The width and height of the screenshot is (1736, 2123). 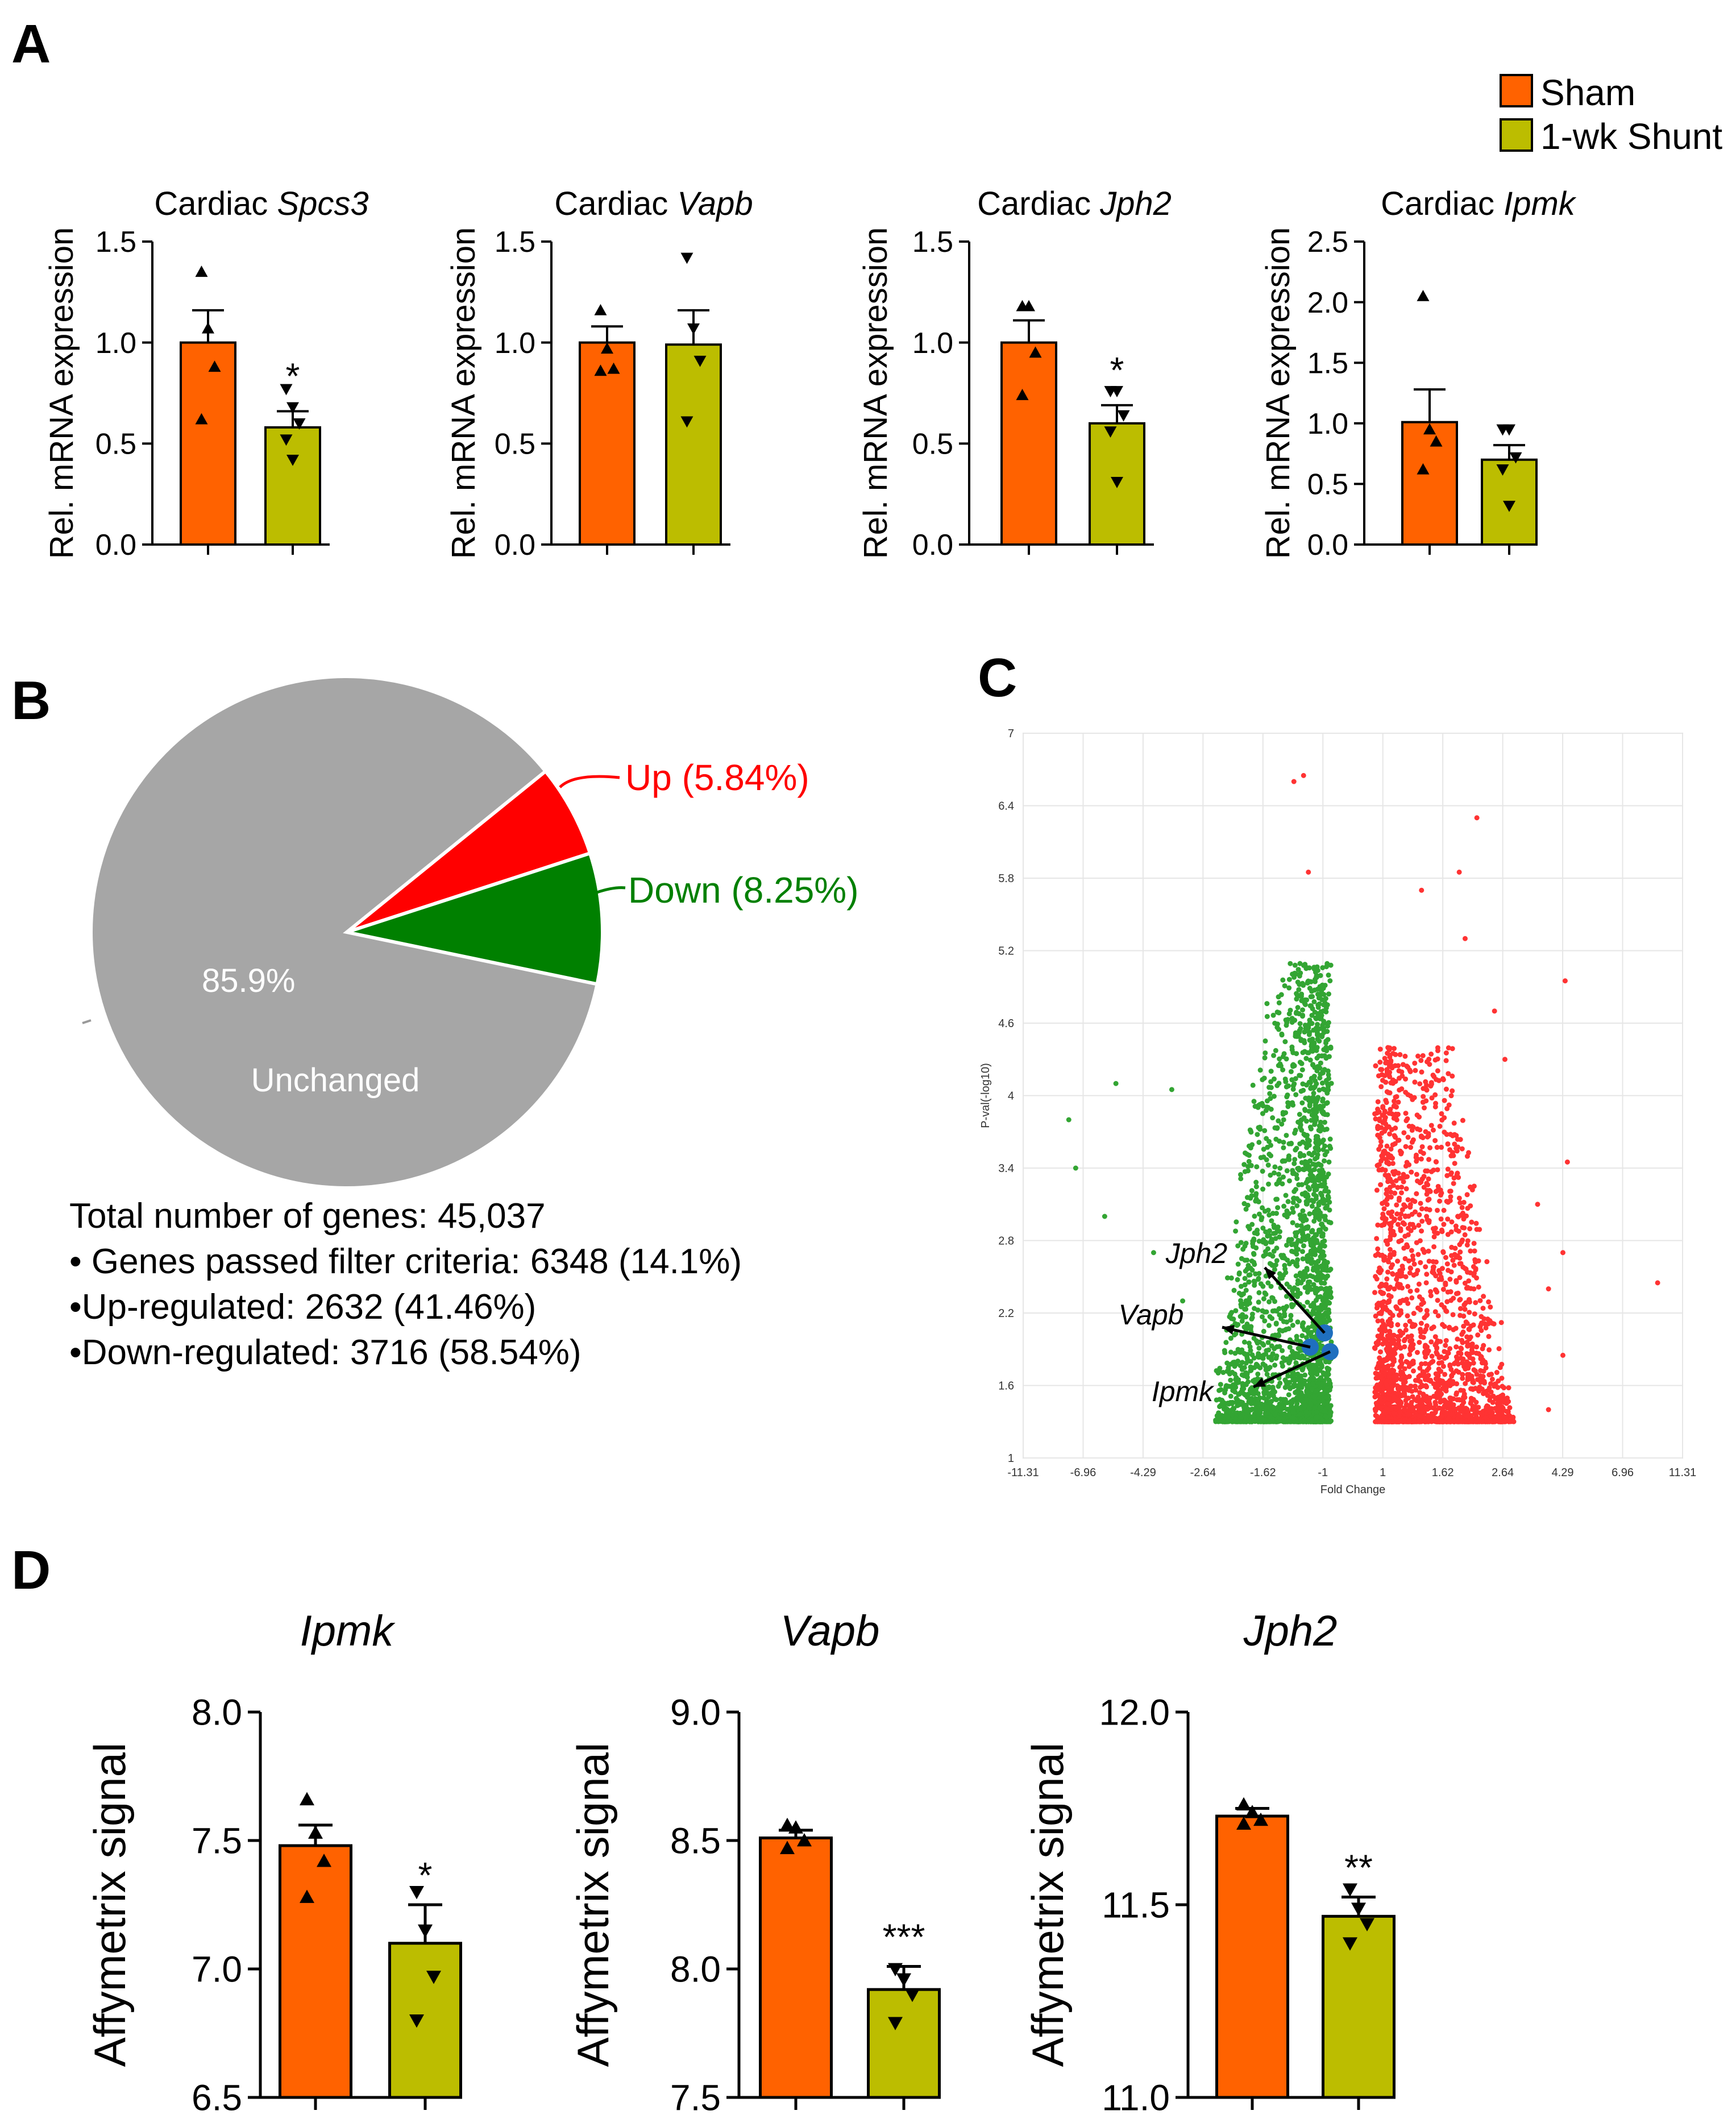 I want to click on legend-label-sham: Sham, so click(x=1588, y=93).